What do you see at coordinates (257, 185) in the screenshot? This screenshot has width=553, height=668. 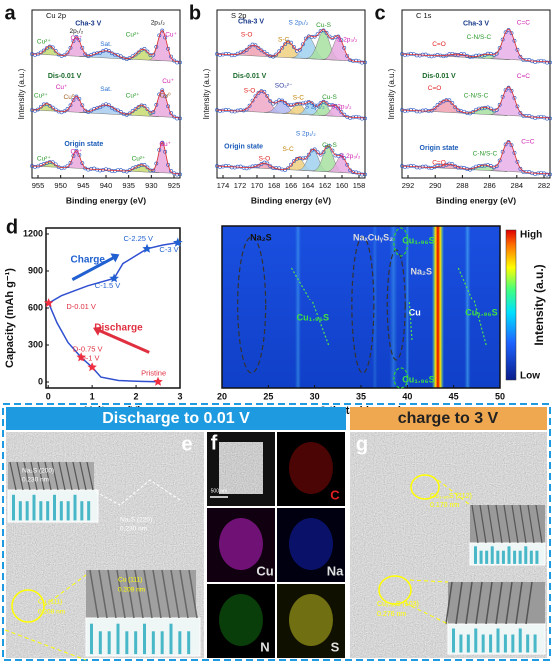 I see `x-tick-label: 170` at bounding box center [257, 185].